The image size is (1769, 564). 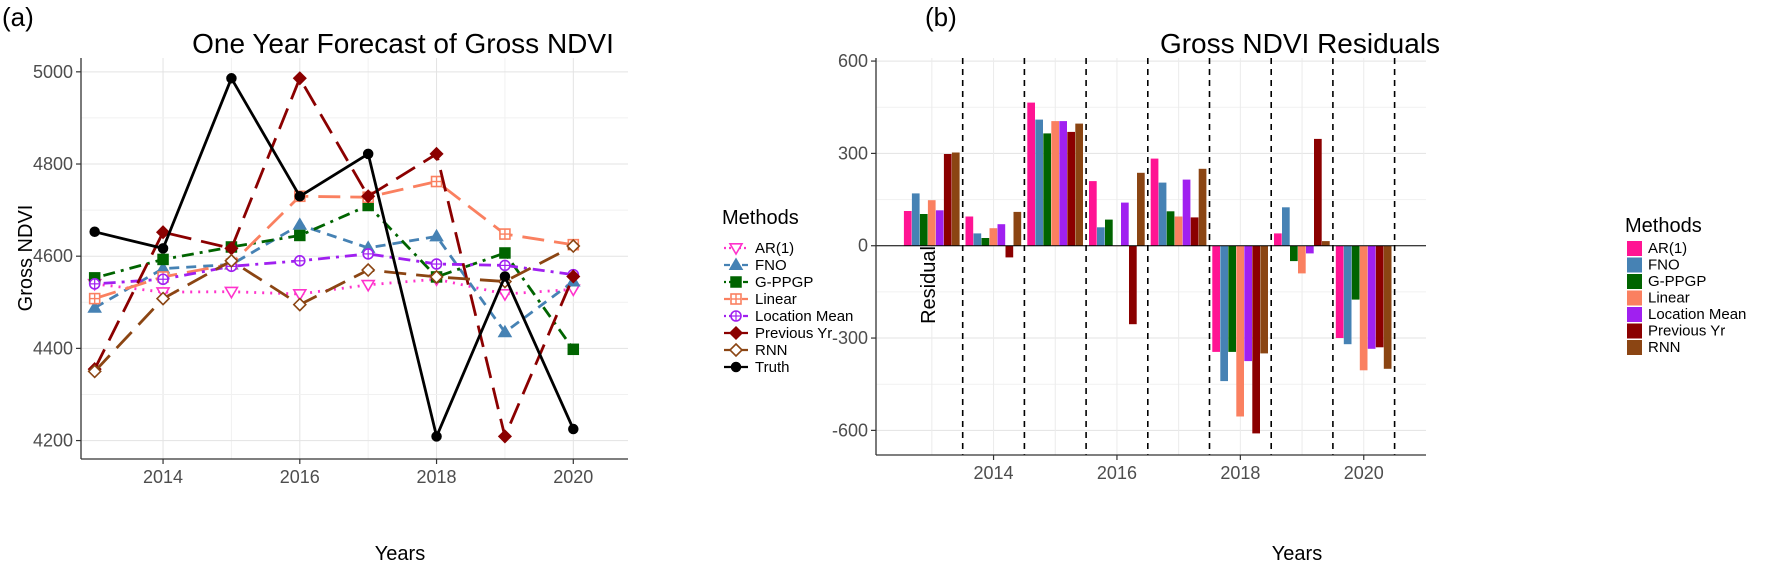 I want to click on x-tick-label-a: 2014, so click(x=163, y=477).